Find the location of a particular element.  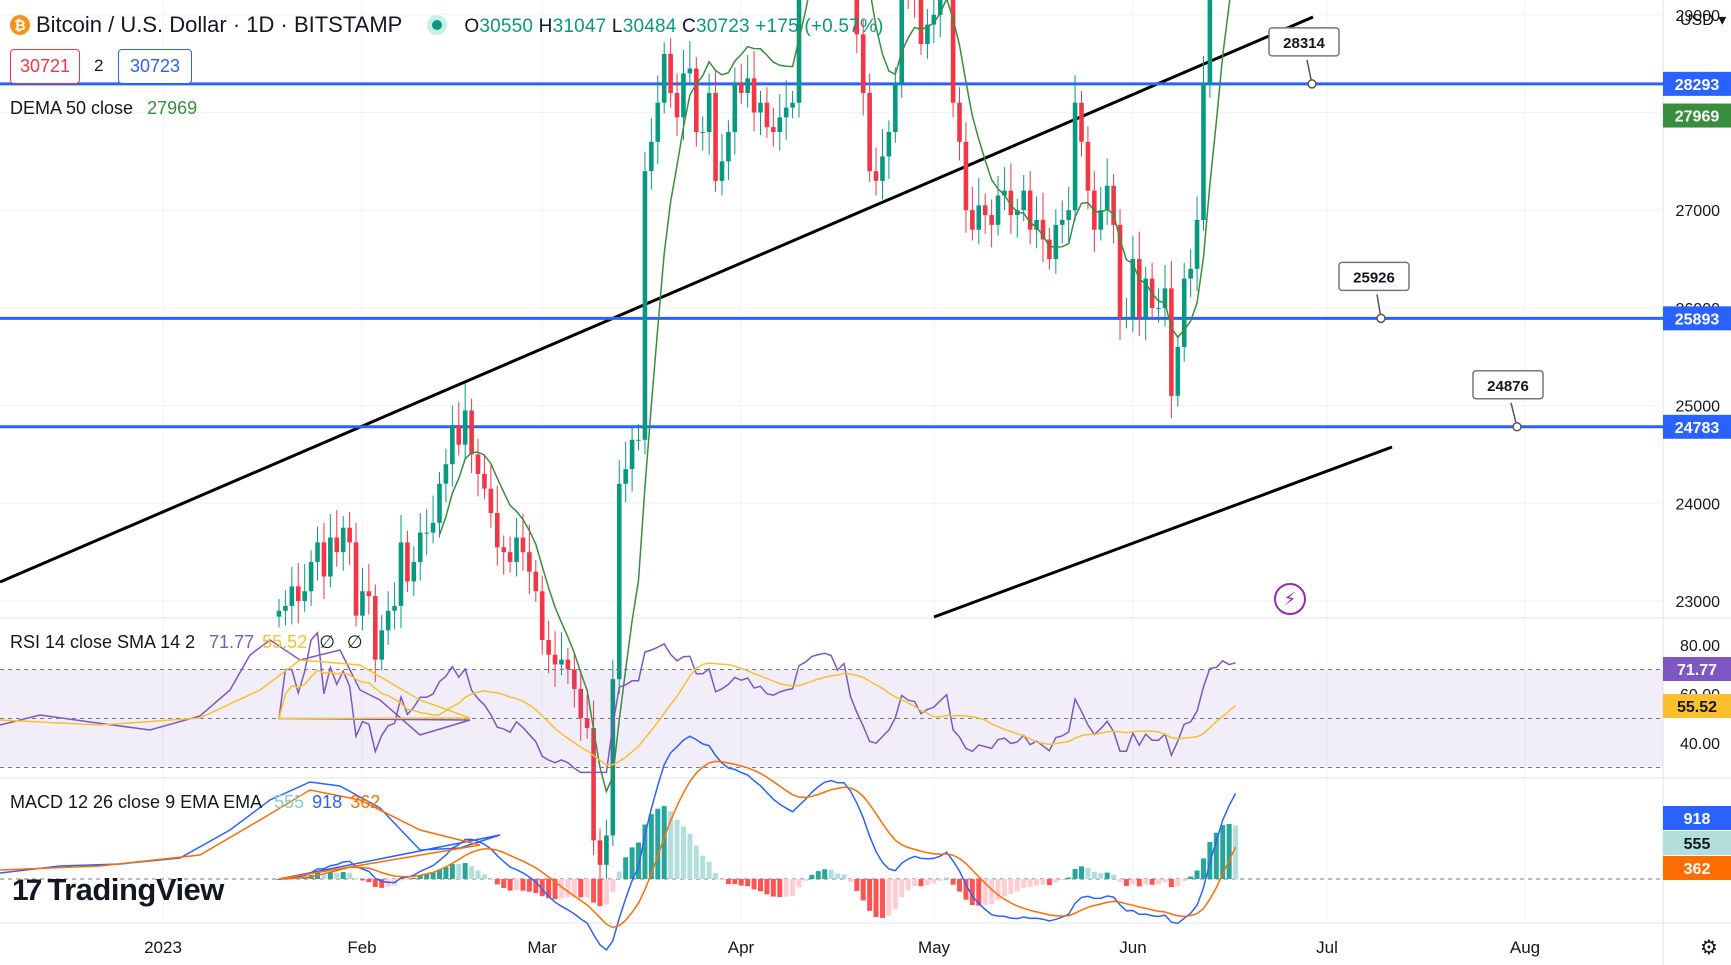

currency-selector: USD ▾ is located at coordinates (1703, 20).